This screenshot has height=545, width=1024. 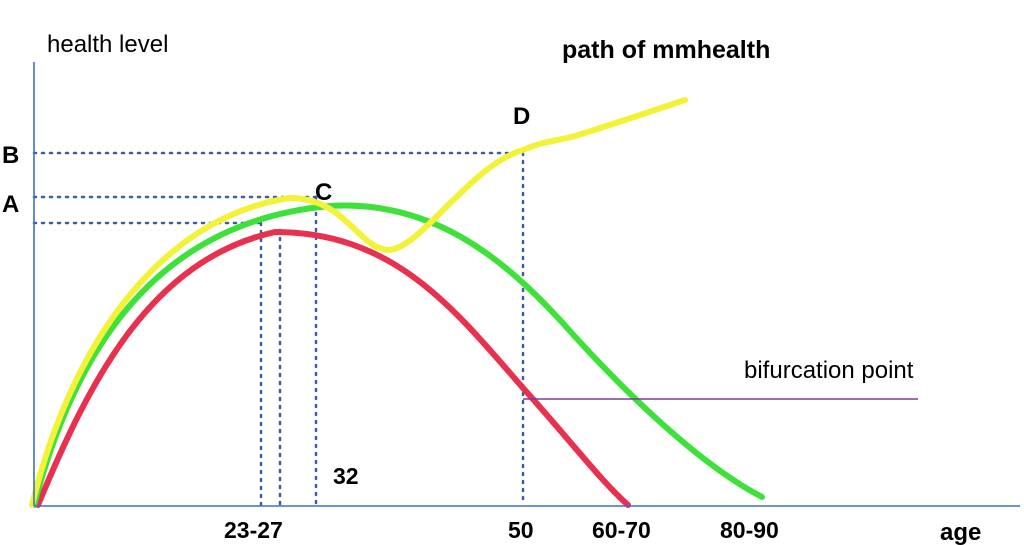 What do you see at coordinates (521, 530) in the screenshot?
I see `tick-label-50: 50` at bounding box center [521, 530].